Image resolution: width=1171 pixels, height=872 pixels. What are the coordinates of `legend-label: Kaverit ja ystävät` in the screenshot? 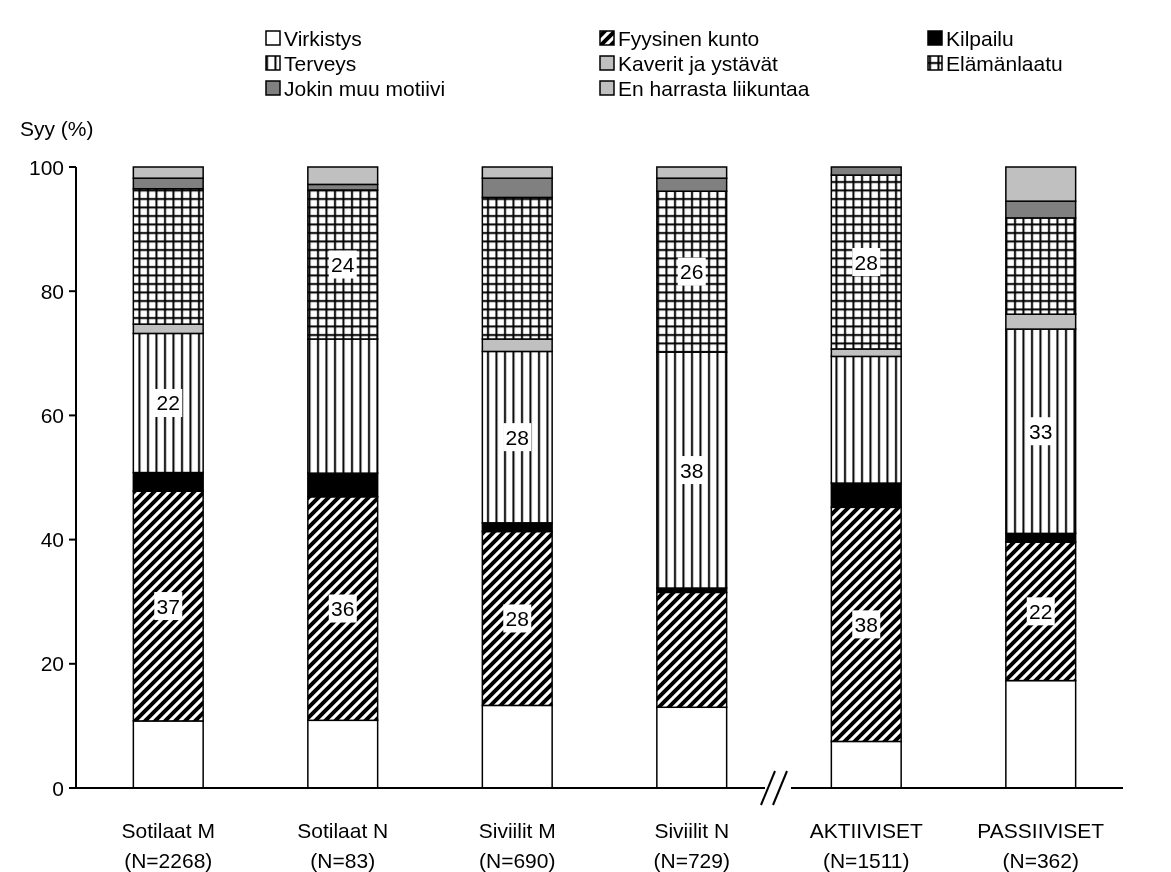 It's located at (698, 63).